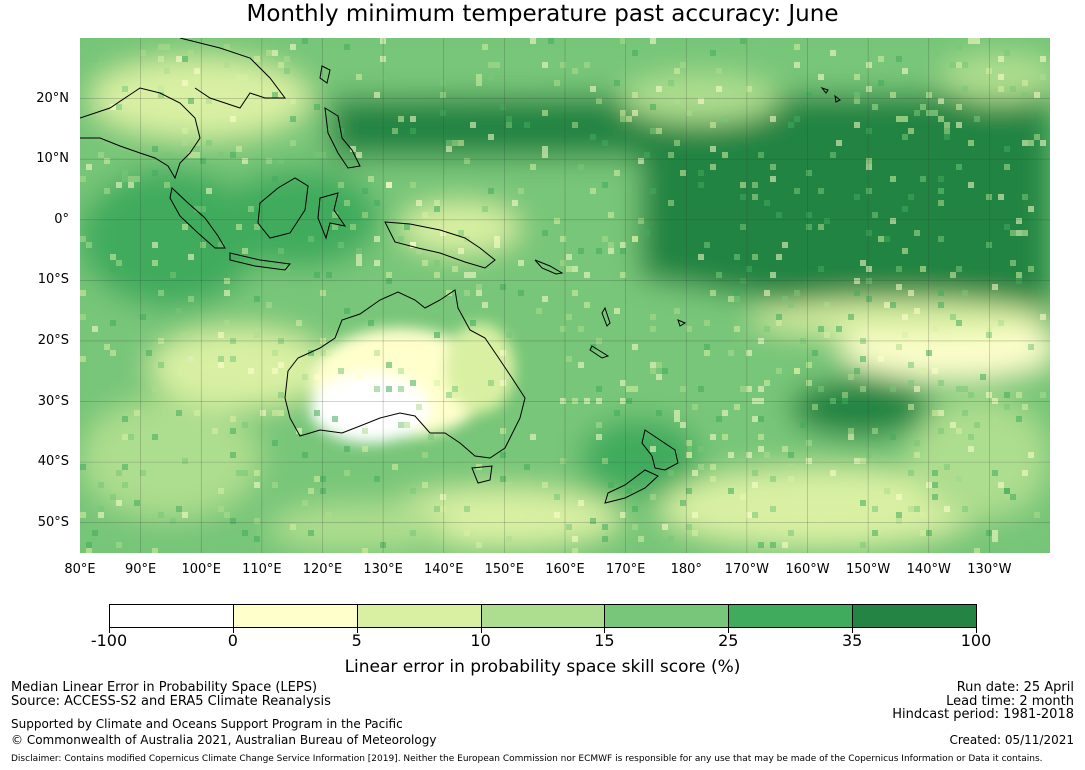 Image resolution: width=1085 pixels, height=770 pixels. I want to click on new-guinea-coastline, so click(440, 245).